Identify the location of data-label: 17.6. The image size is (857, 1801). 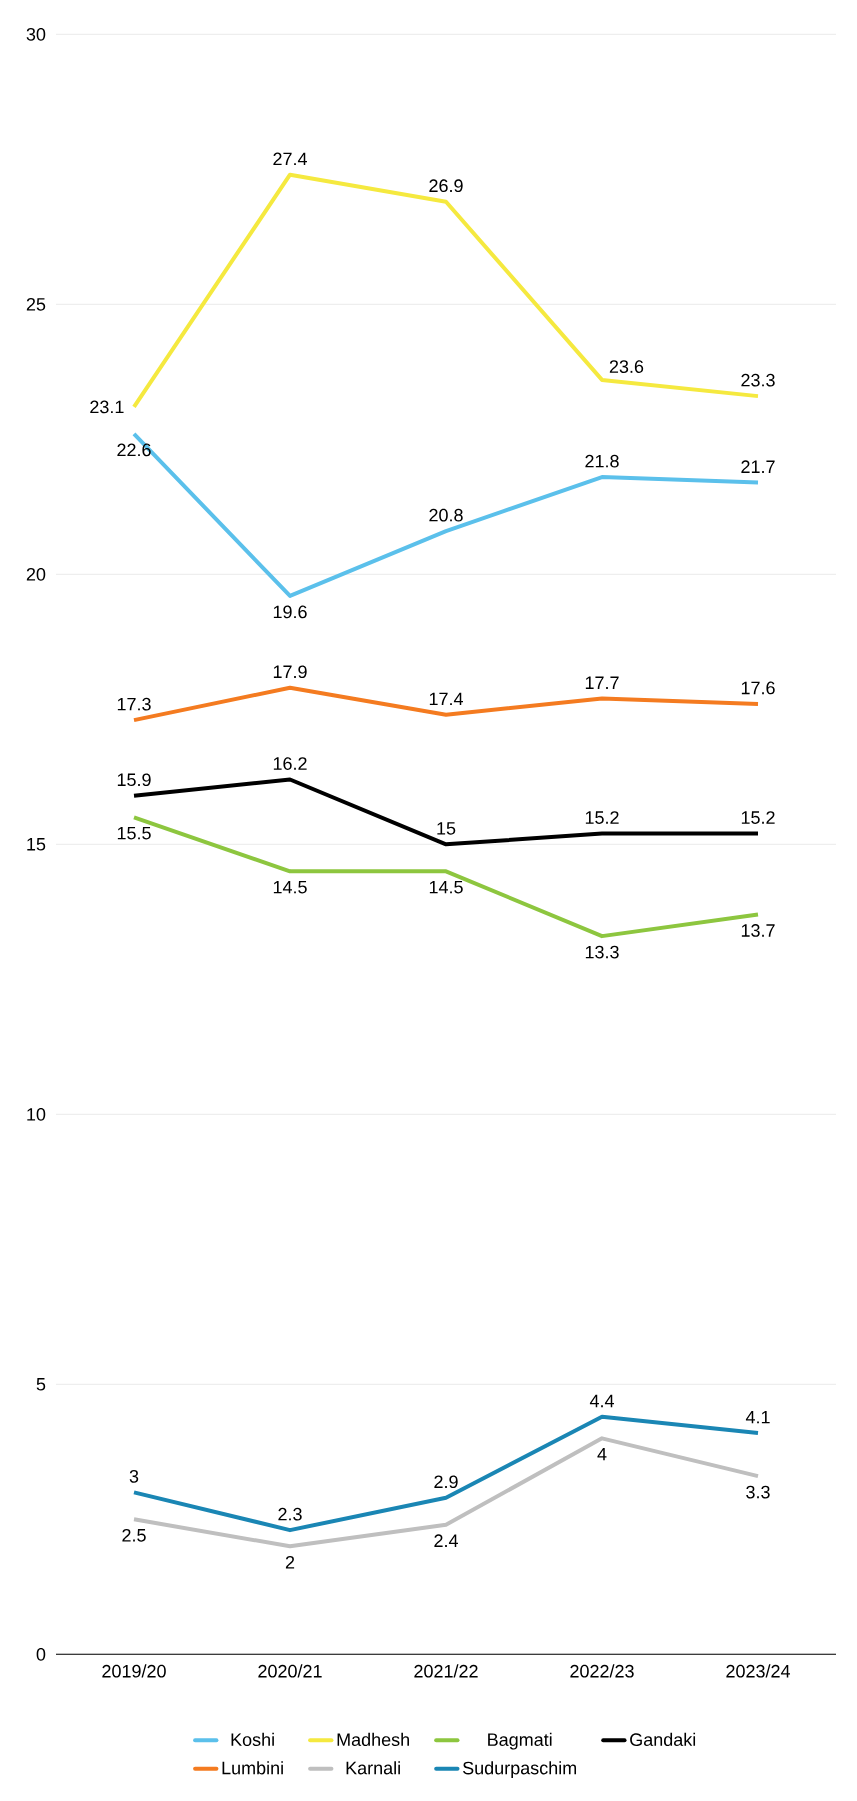
(758, 688).